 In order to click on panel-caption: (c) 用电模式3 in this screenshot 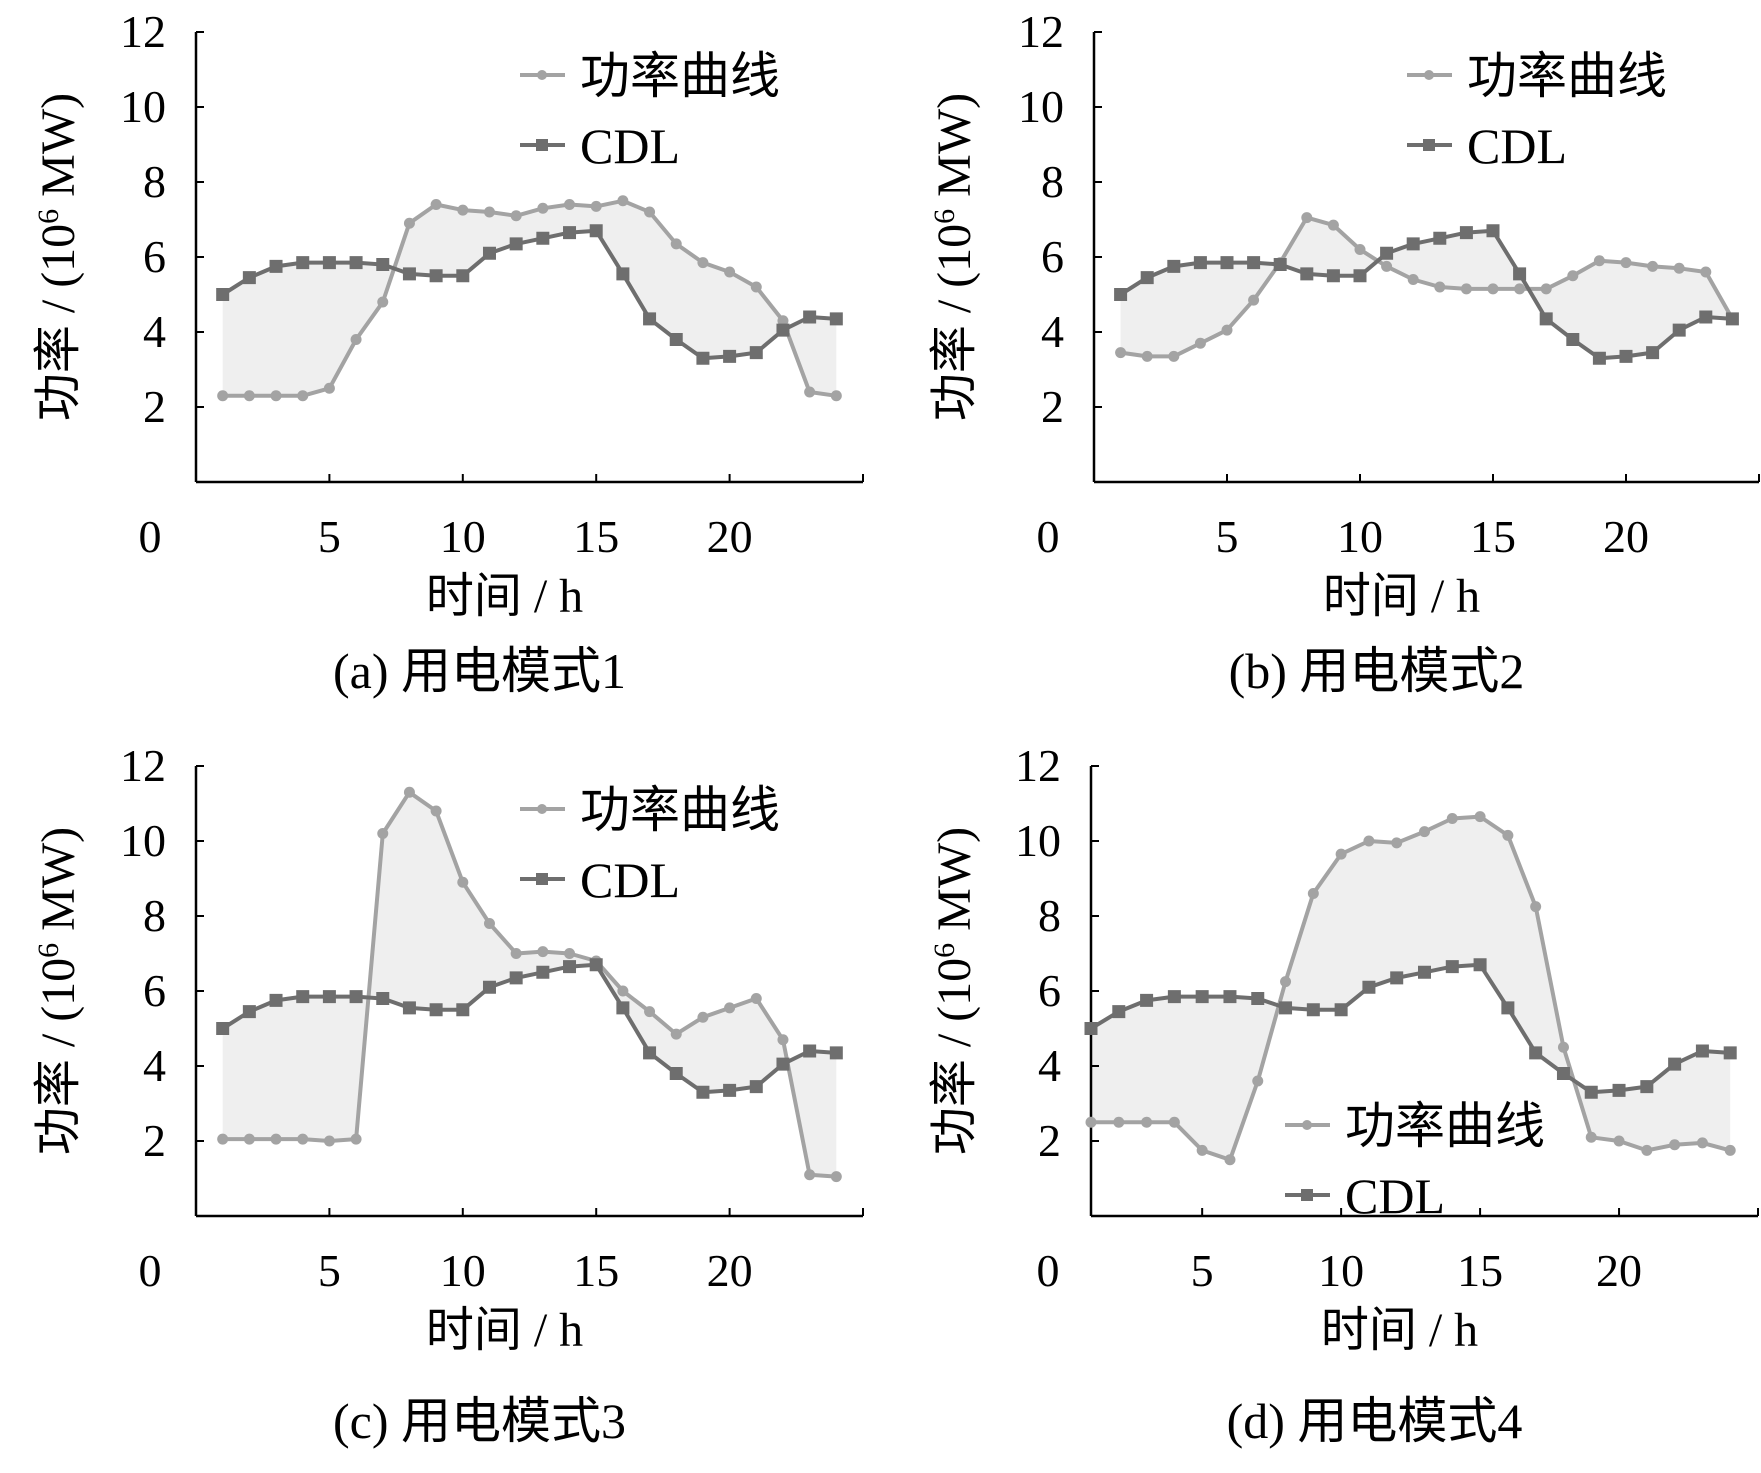, I will do `click(479, 1421)`.